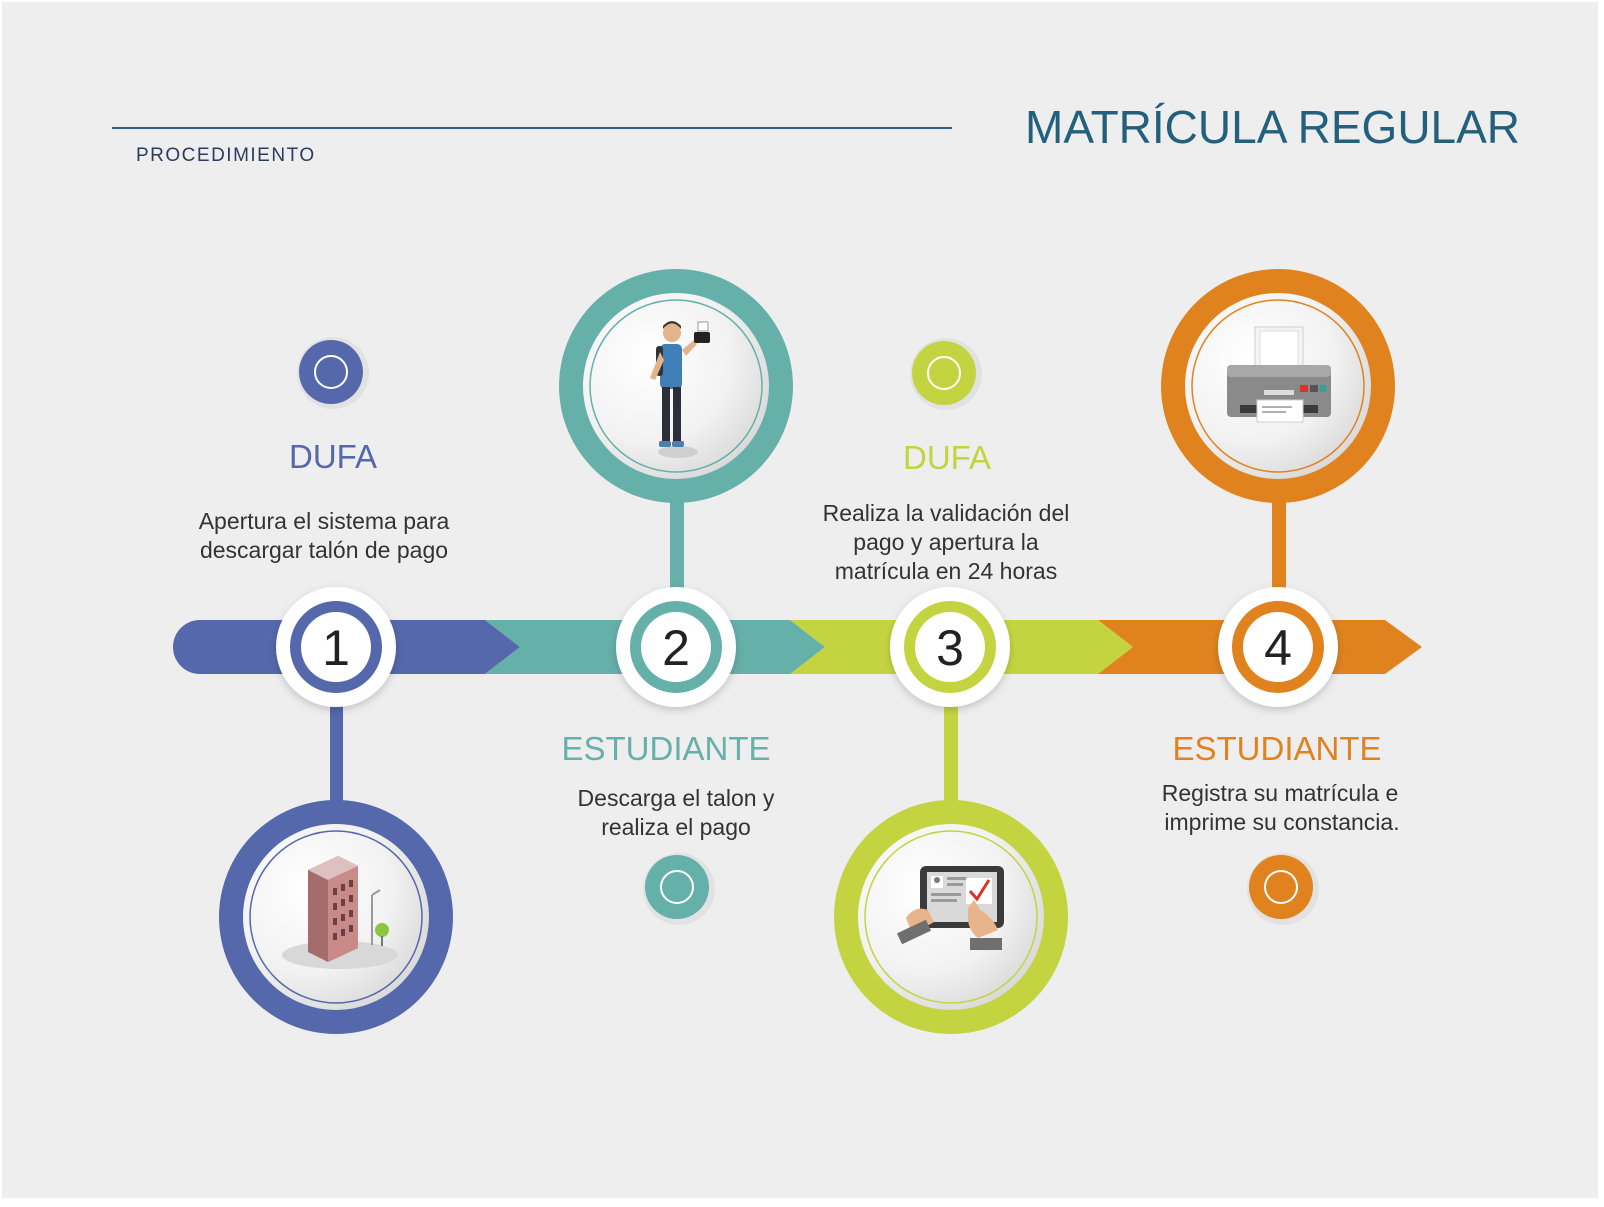 The image size is (1604, 1207). Describe the element at coordinates (1276, 748) in the screenshot. I see `step-4-actor: ESTUDIANTE` at that location.